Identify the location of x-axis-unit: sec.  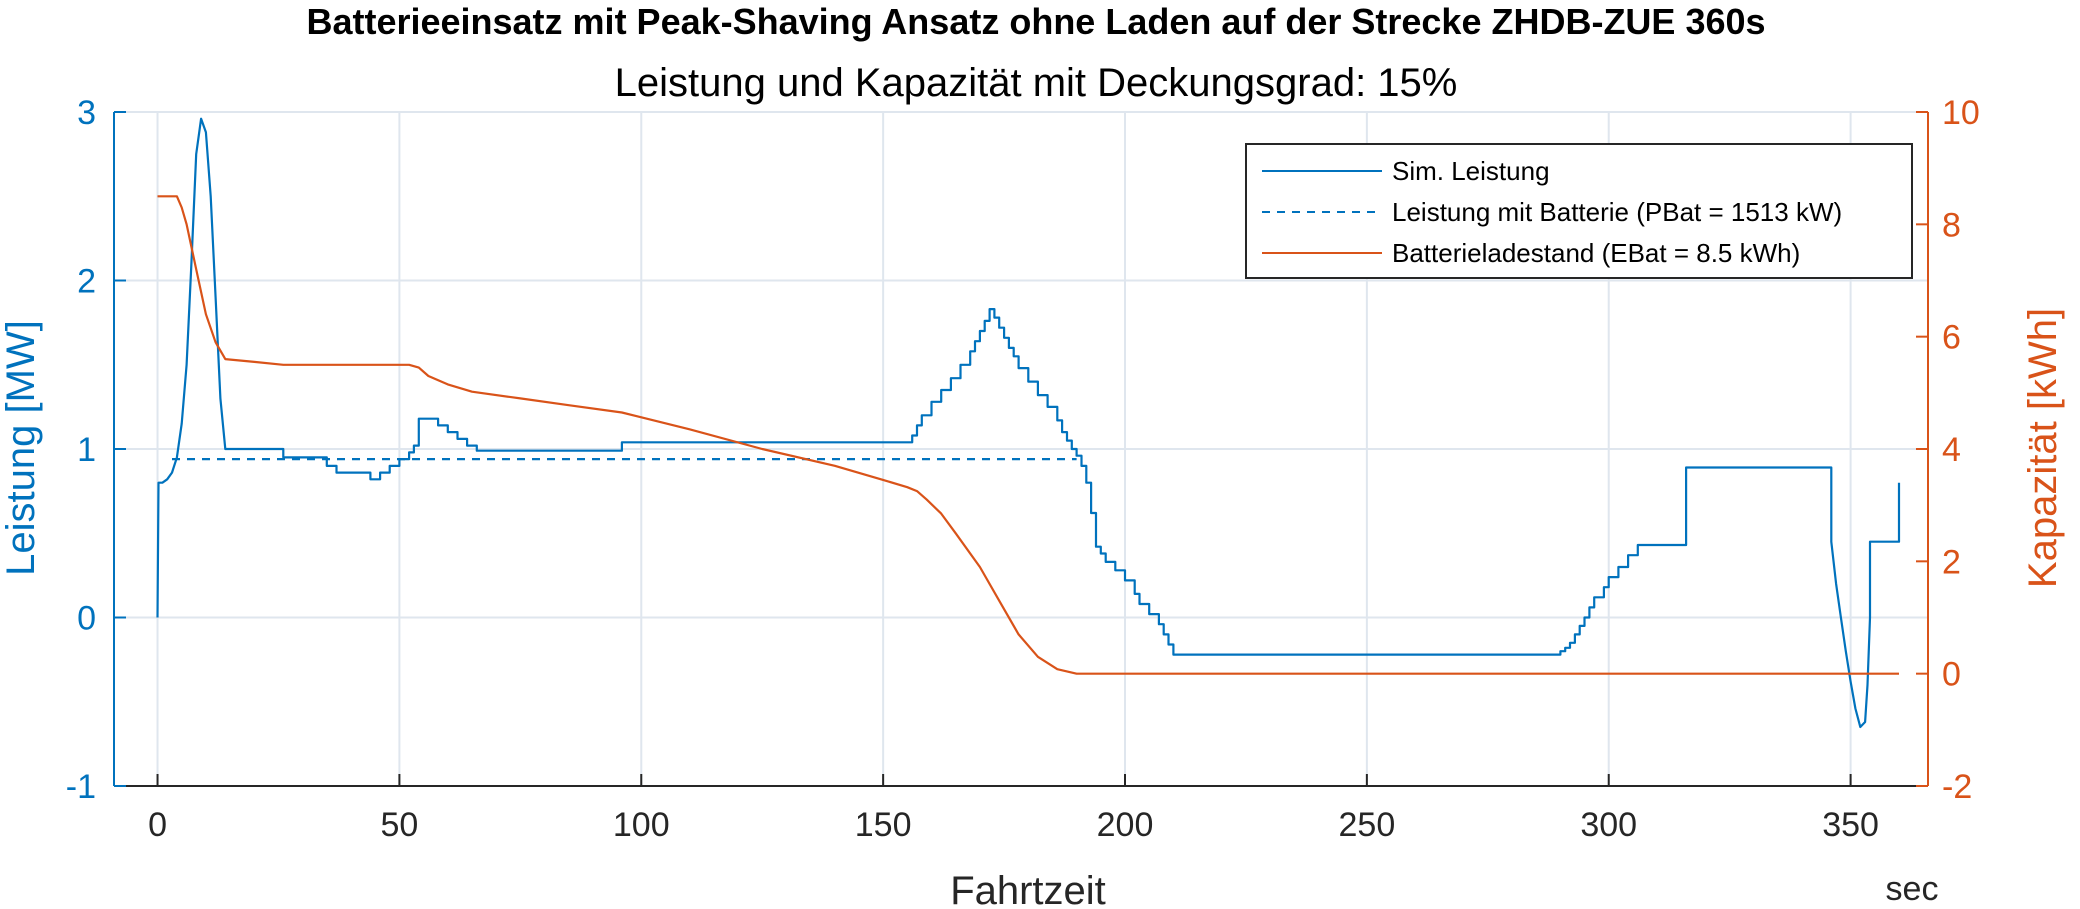
(1912, 889).